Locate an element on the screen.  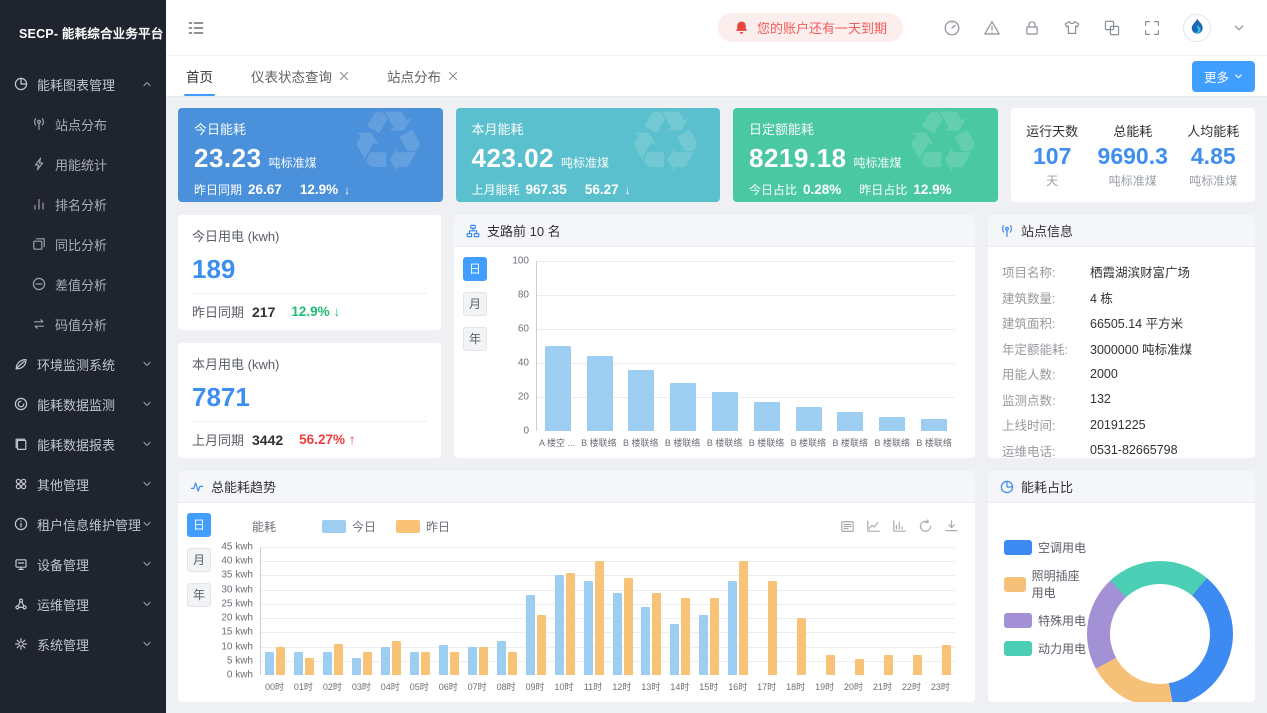
y-axis-tick: 40 kwh is located at coordinates (237, 561).